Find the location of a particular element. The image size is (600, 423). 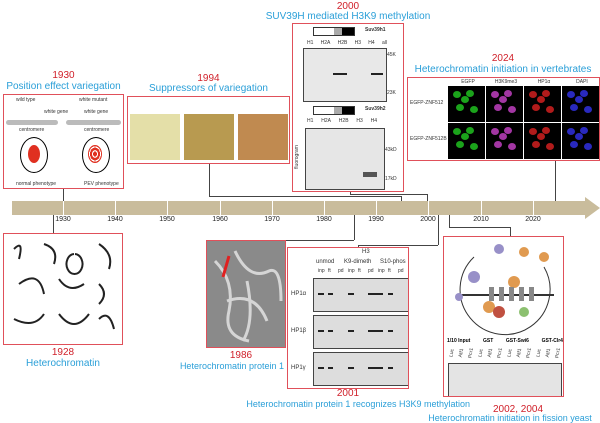

tick-label: 2010 is located at coordinates (481, 219).